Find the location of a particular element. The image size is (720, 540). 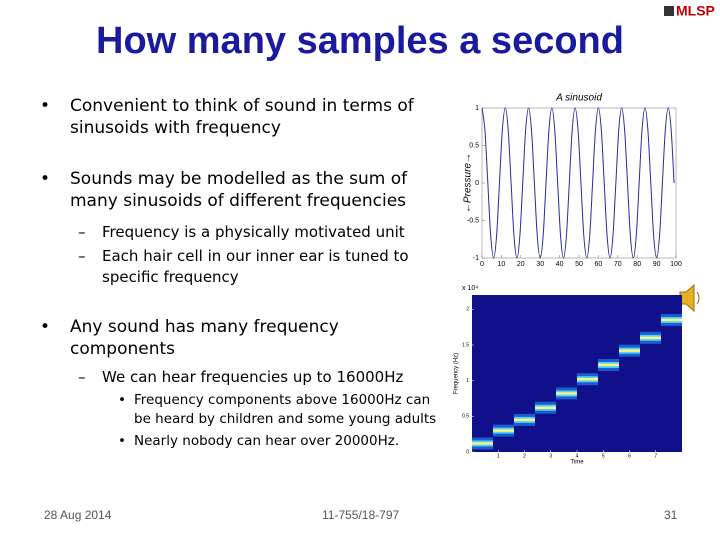

sub-bullet: Frequency is a physically motivated unit is located at coordinates (255, 232).